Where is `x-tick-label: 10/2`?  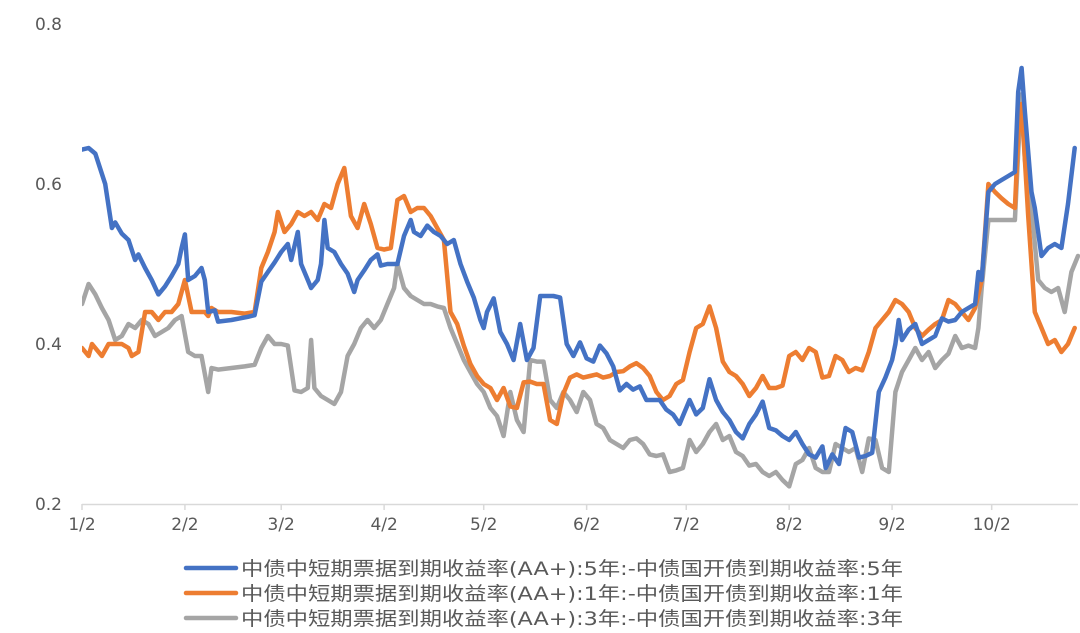
x-tick-label: 10/2 is located at coordinates (992, 525).